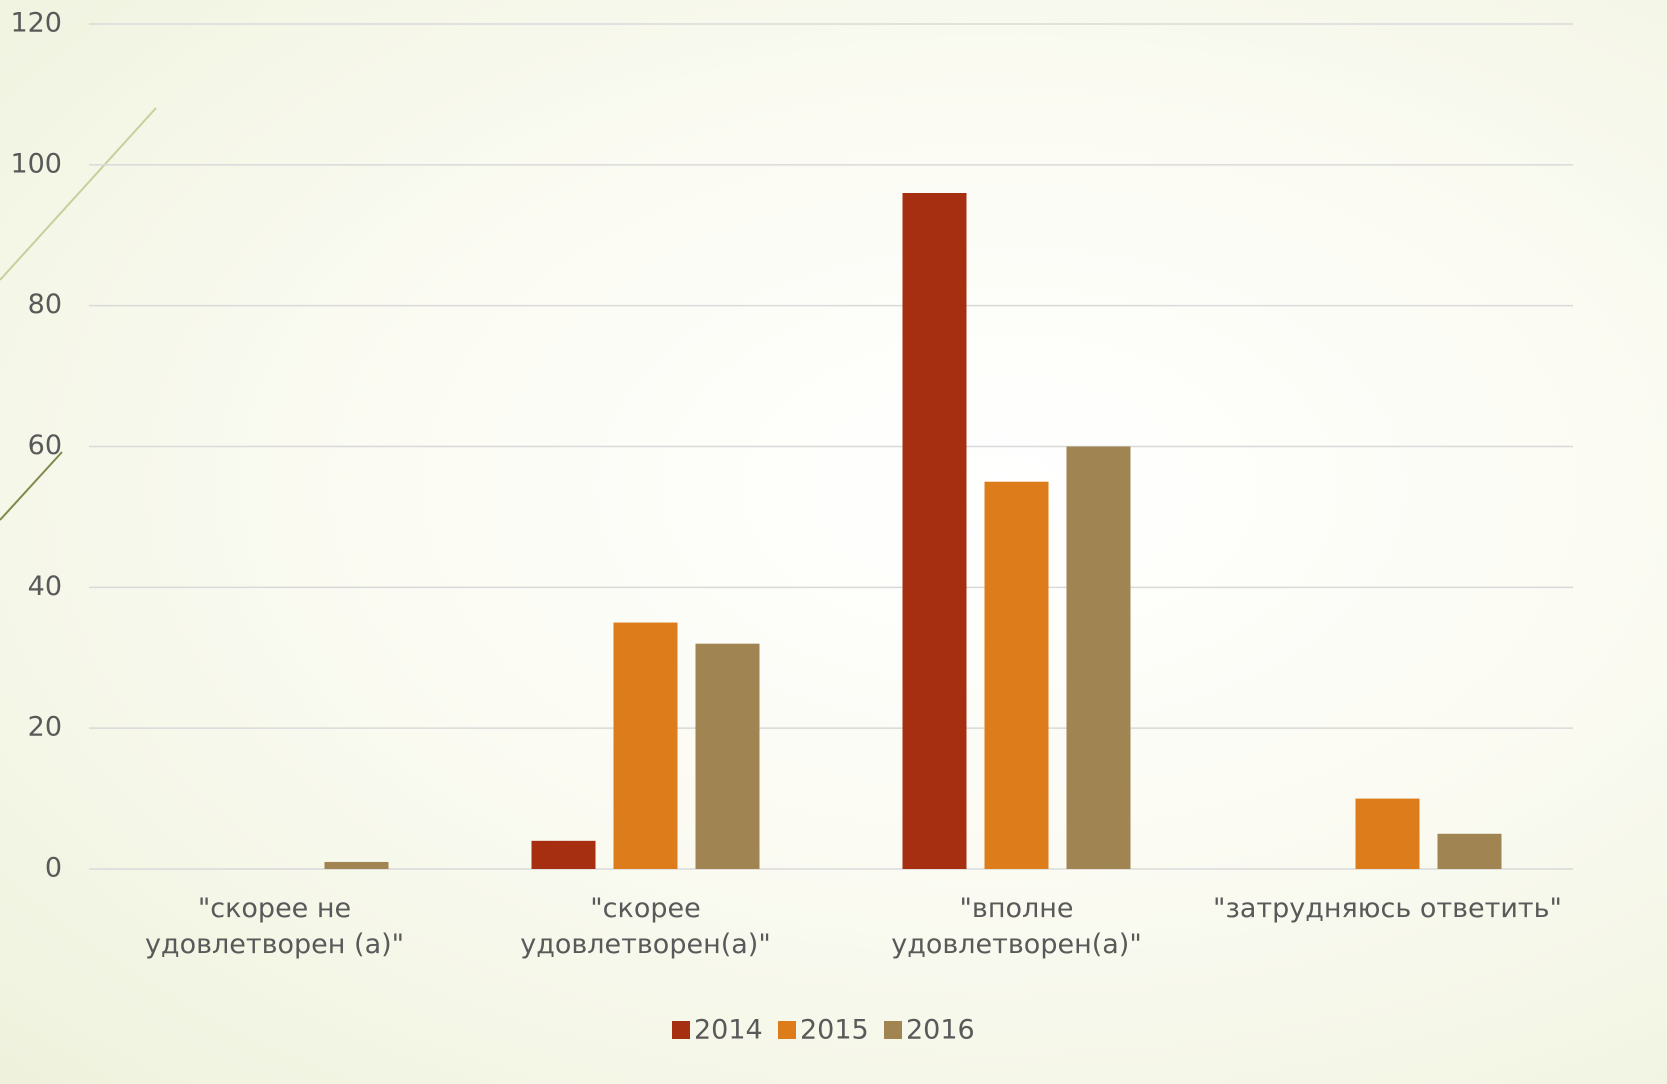 The height and width of the screenshot is (1084, 1667). What do you see at coordinates (834, 1030) in the screenshot?
I see `legend-label: 2015` at bounding box center [834, 1030].